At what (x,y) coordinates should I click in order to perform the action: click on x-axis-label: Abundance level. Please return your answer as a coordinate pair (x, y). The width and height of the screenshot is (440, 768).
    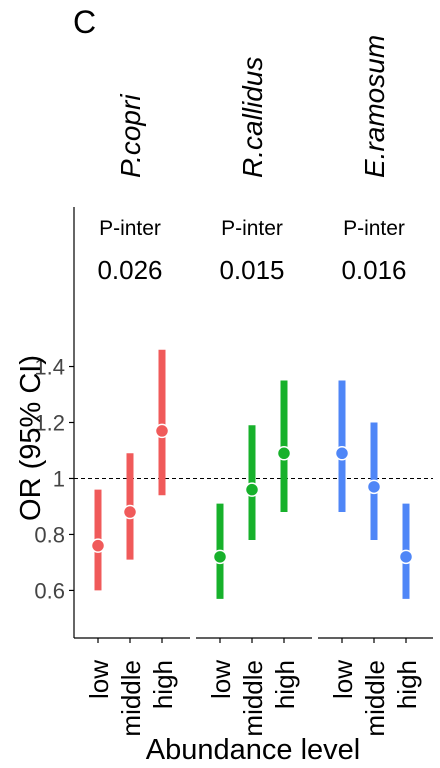
    Looking at the image, I should click on (253, 750).